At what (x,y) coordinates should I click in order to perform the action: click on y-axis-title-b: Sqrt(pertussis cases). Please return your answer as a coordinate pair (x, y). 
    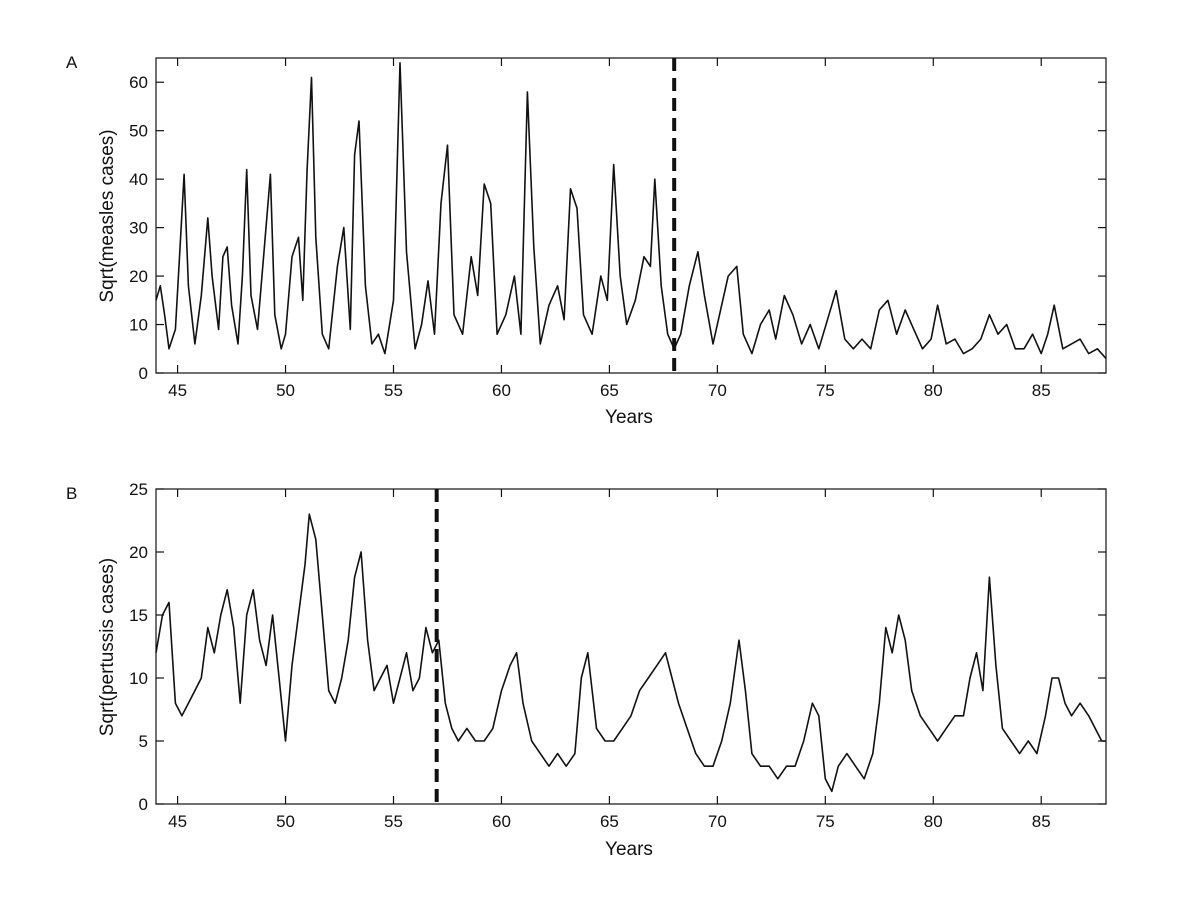
    Looking at the image, I should click on (107, 647).